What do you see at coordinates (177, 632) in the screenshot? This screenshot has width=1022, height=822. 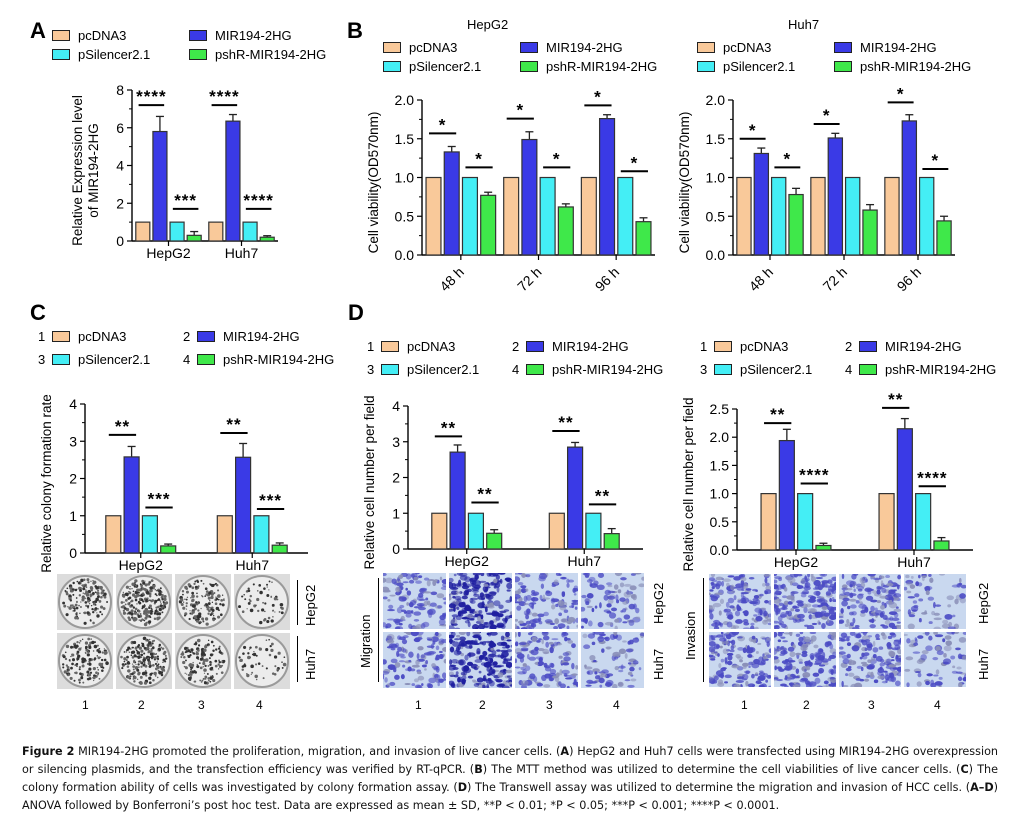 I see `colony-photo-grid` at bounding box center [177, 632].